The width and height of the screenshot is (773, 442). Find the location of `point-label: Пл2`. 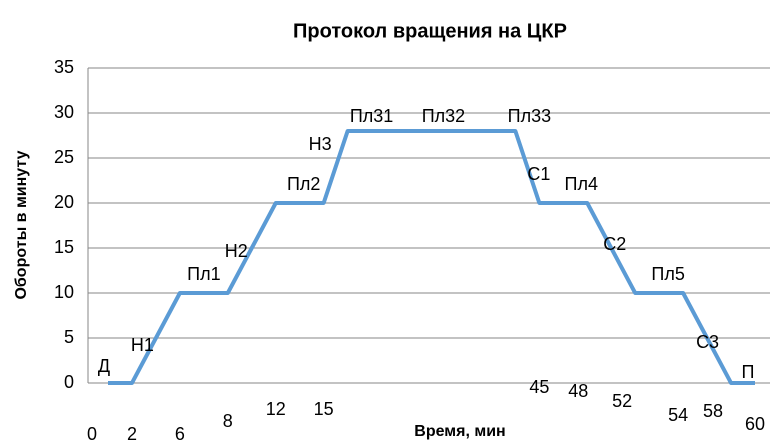

point-label: Пл2 is located at coordinates (303, 184).